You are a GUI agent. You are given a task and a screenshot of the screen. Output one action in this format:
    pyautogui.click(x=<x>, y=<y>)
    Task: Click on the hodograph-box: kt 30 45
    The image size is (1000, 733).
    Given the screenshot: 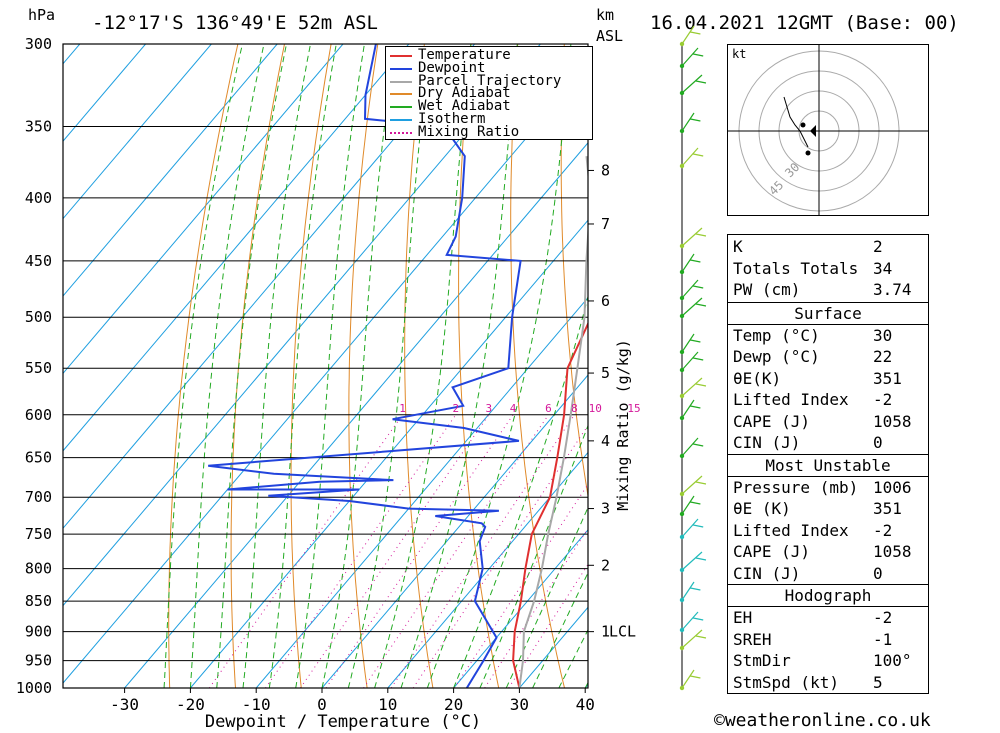 What is the action you would take?
    pyautogui.click(x=828, y=130)
    